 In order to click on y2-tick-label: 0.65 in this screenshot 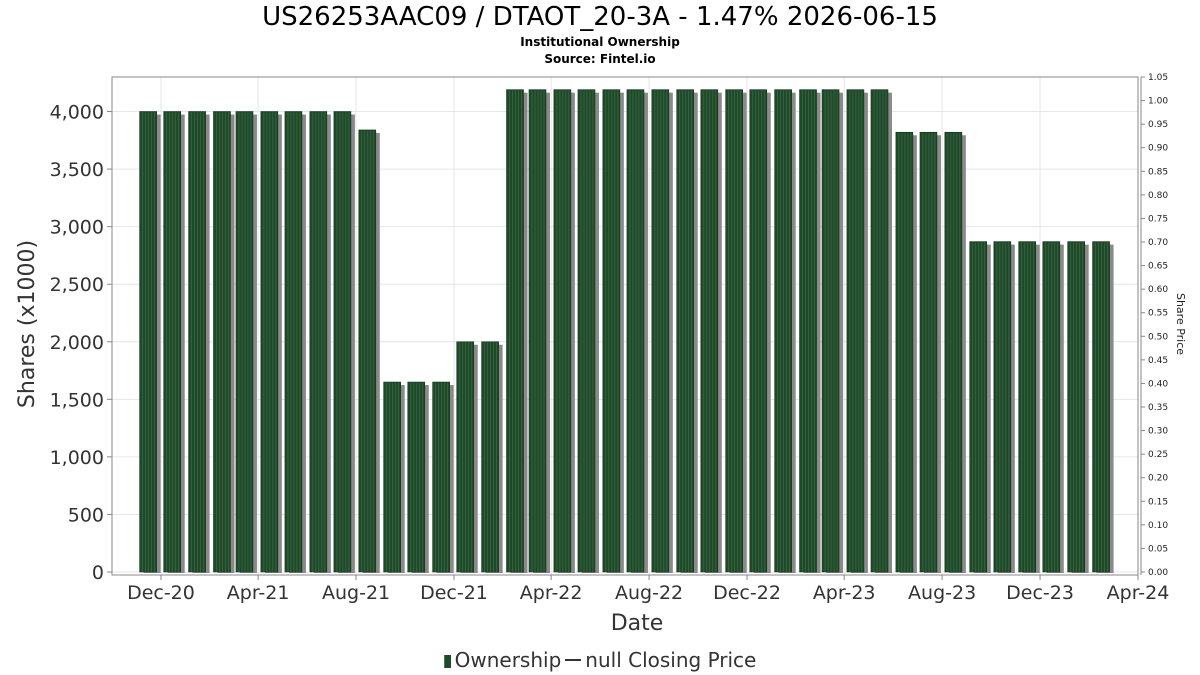, I will do `click(1158, 267)`.